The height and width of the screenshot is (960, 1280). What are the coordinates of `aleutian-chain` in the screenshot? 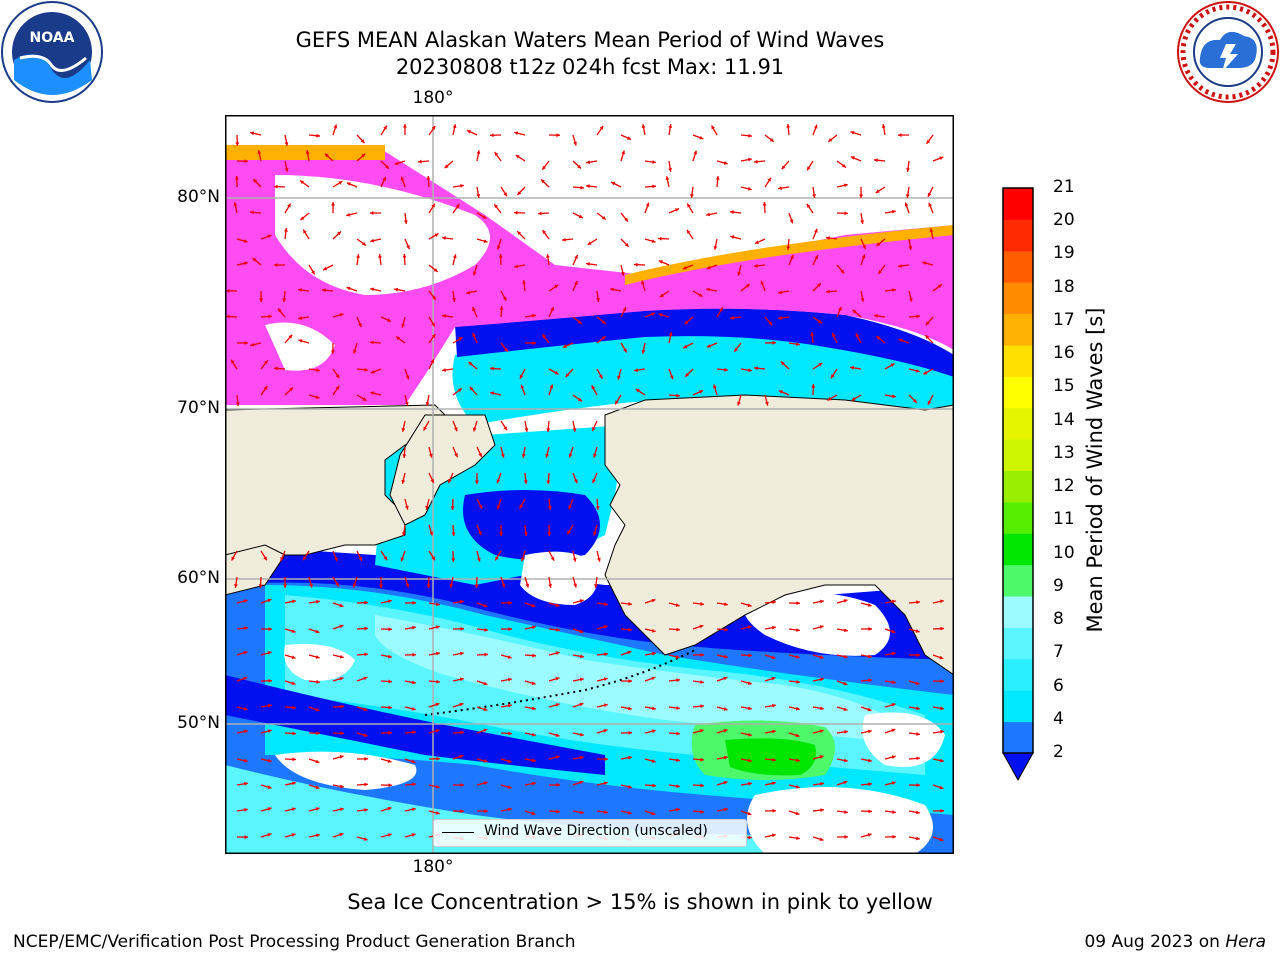 It's located at (560, 682).